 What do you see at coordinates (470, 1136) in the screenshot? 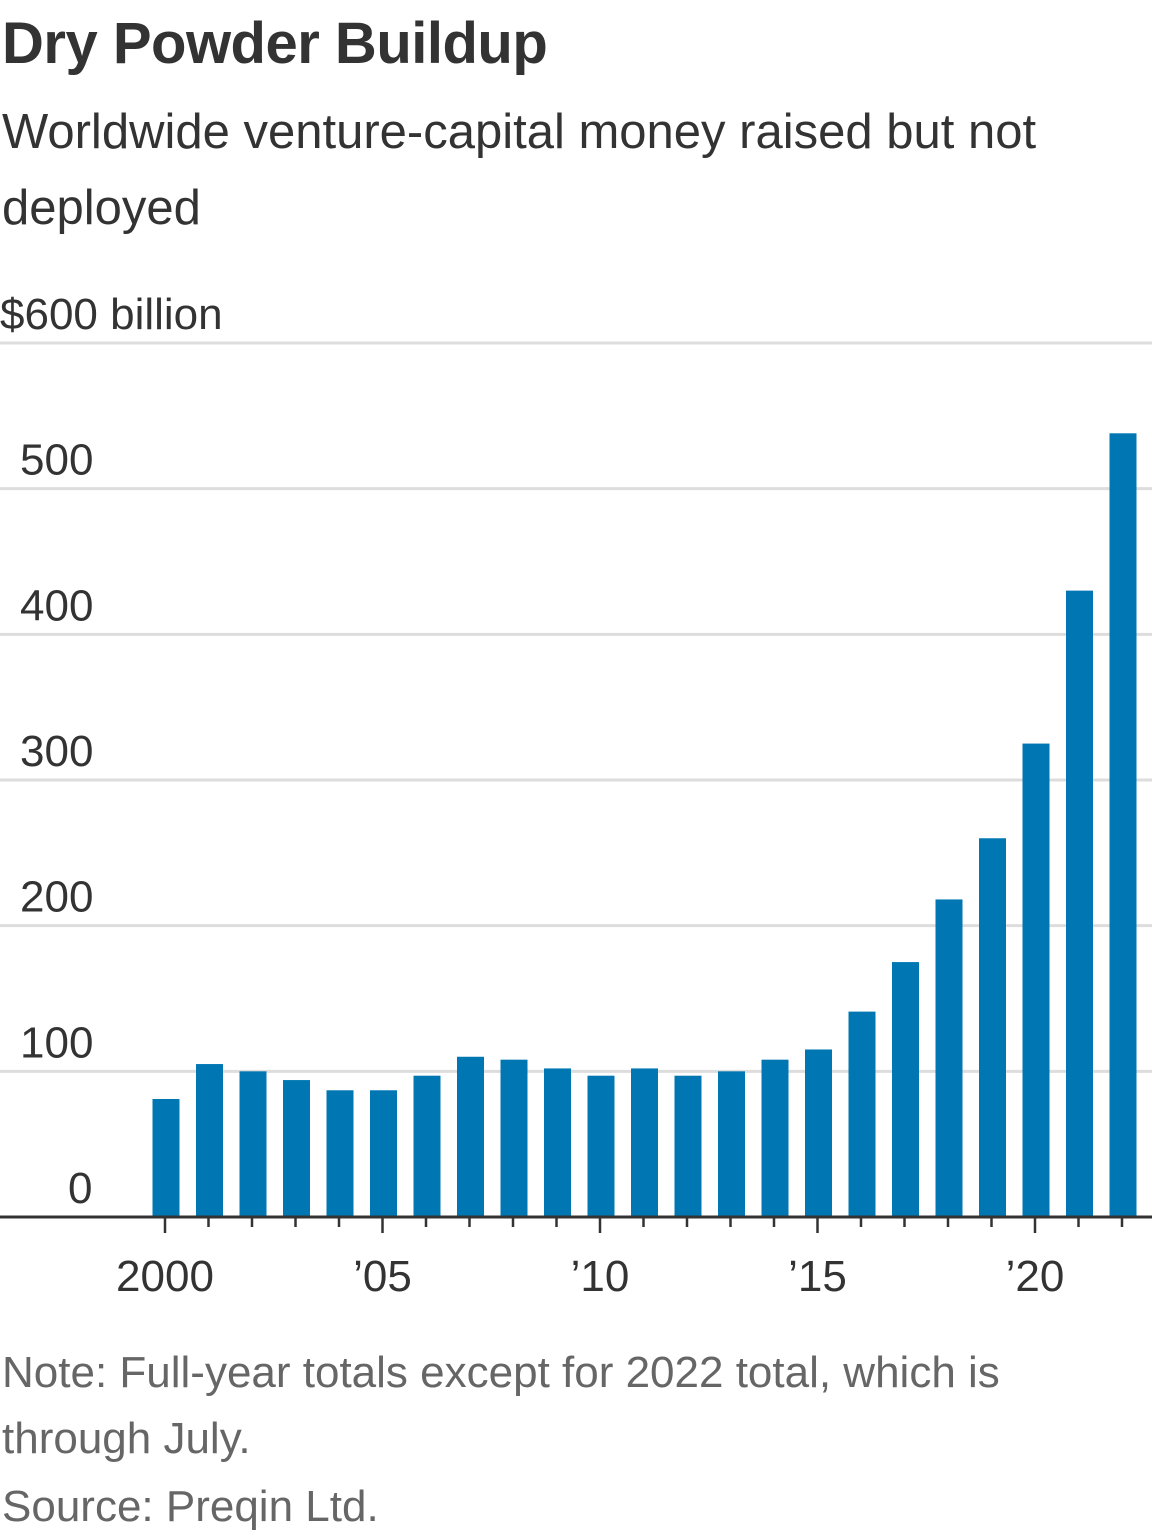
I see `bar-2007` at bounding box center [470, 1136].